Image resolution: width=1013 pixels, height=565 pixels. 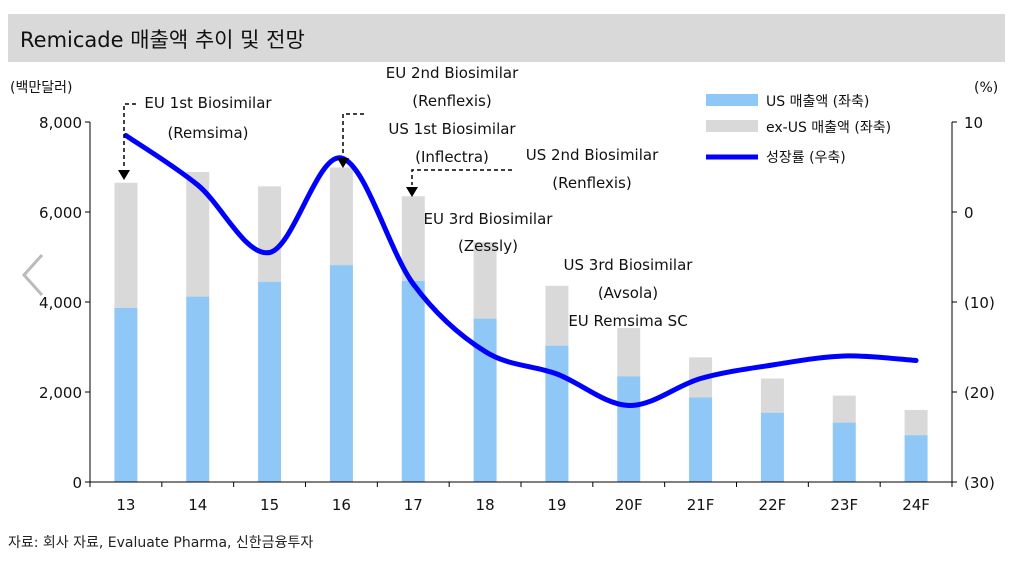 What do you see at coordinates (629, 265) in the screenshot?
I see `annotation-us-3rd: US 3rd Biosimilar` at bounding box center [629, 265].